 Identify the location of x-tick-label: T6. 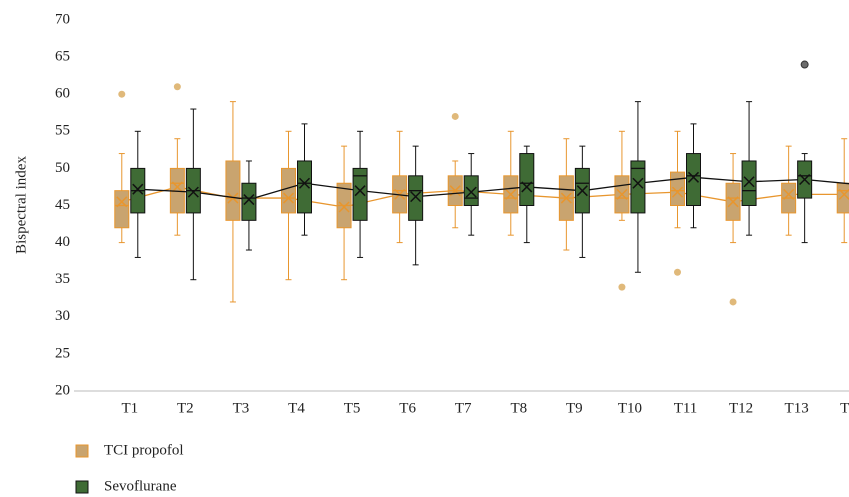
(407, 408).